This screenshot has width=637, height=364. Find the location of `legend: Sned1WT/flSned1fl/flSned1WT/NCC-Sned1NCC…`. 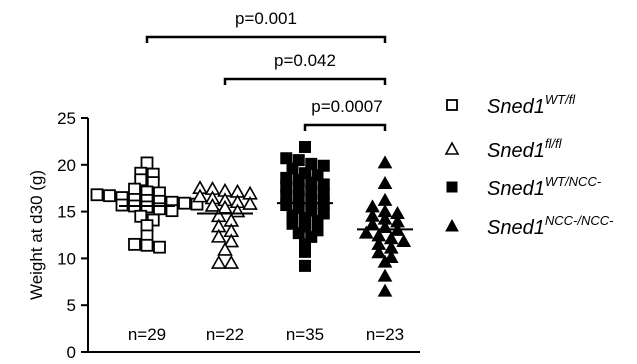

legend: Sned1WT/flSned1fl/flSned1WT/NCC-Sned1NCC… is located at coordinates (529, 165).